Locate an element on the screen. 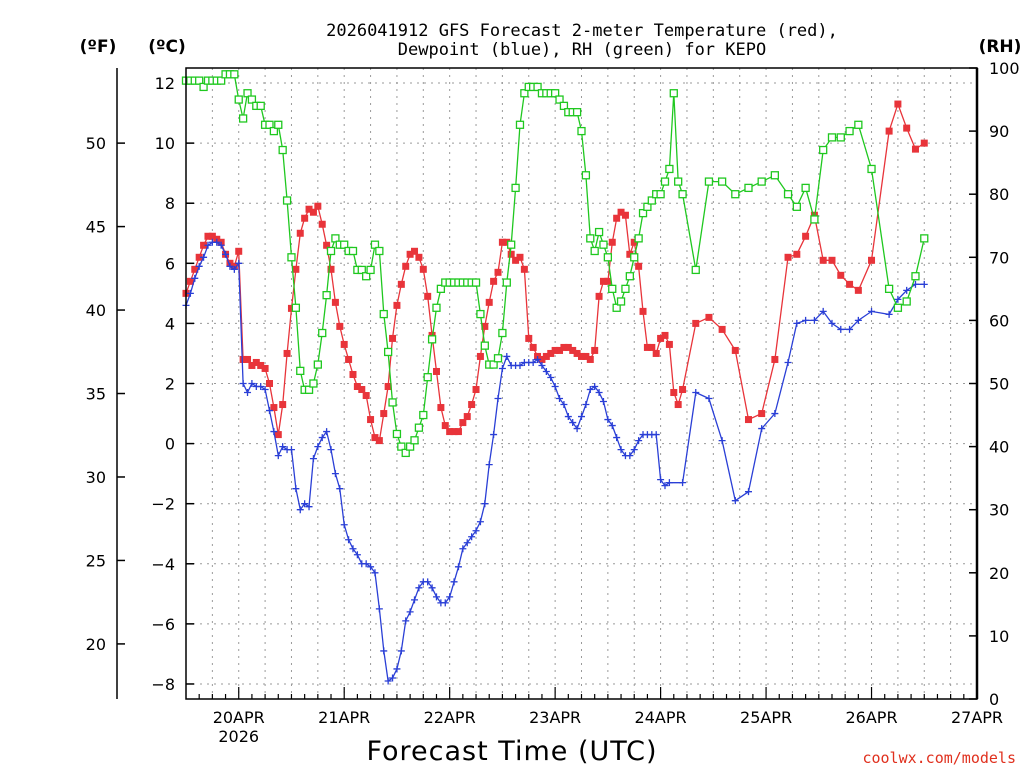 The width and height of the screenshot is (1024, 768). rh-tick-label: 100 is located at coordinates (1004, 68).